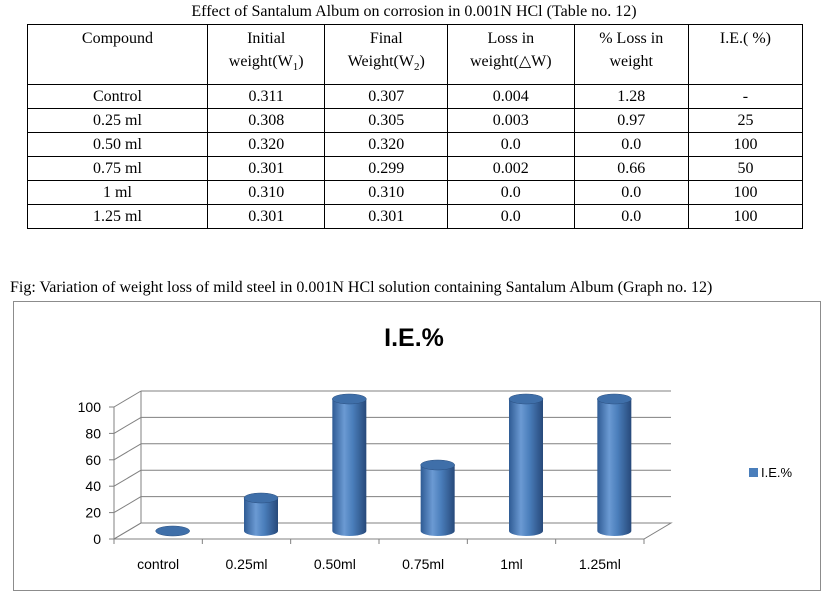 The width and height of the screenshot is (828, 601). Describe the element at coordinates (266, 63) in the screenshot. I see `header-text: weight(W1)` at that location.